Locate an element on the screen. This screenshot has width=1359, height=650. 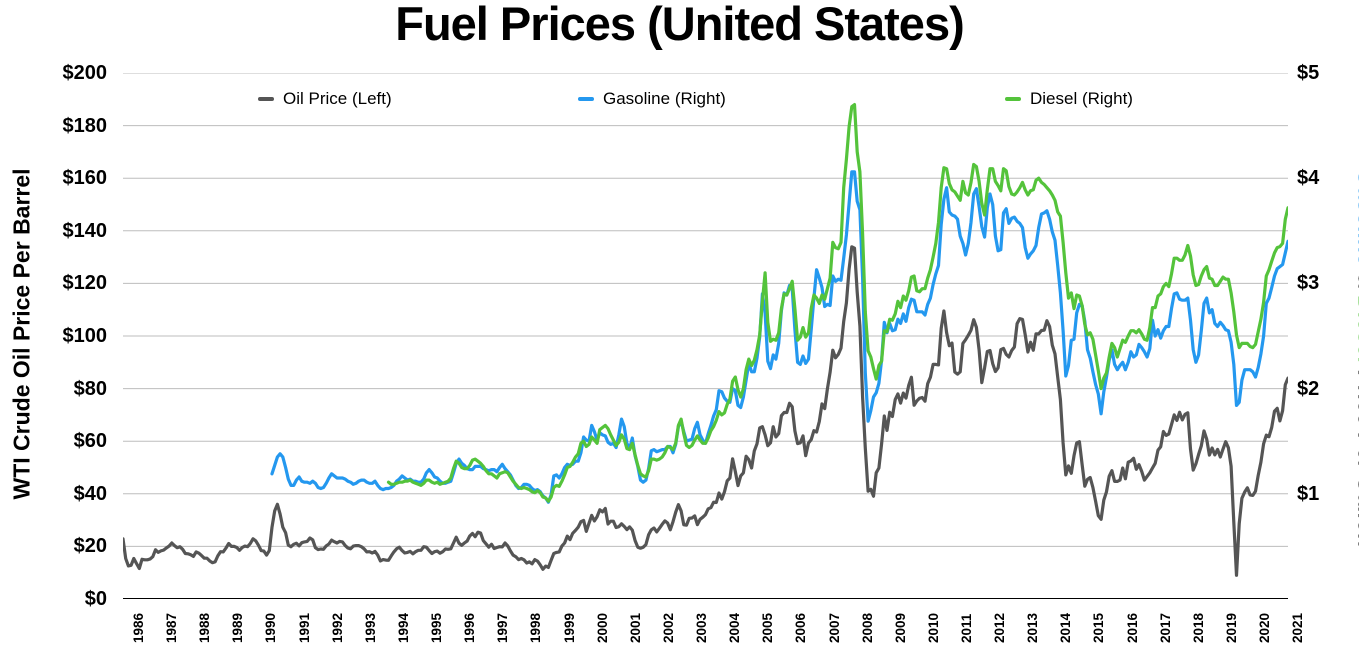
chart-title: Fuel Prices (United States) is located at coordinates (680, 25).